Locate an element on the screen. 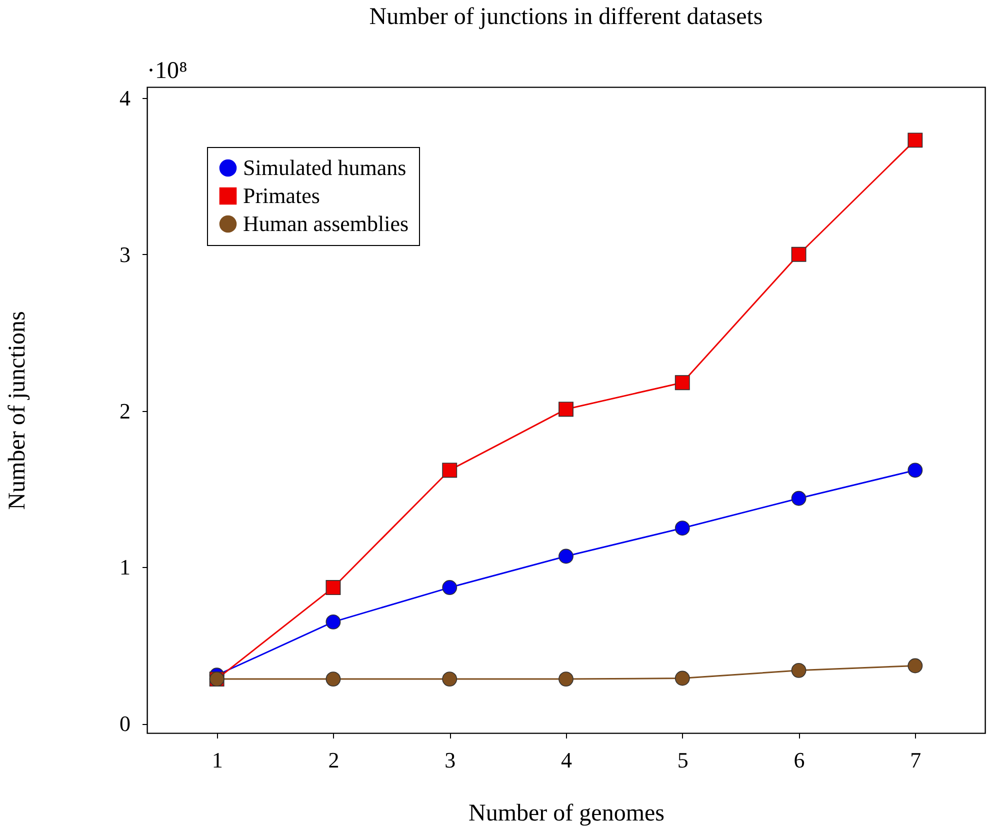 Image resolution: width=998 pixels, height=838 pixels. legend-label: Primates is located at coordinates (281, 195).